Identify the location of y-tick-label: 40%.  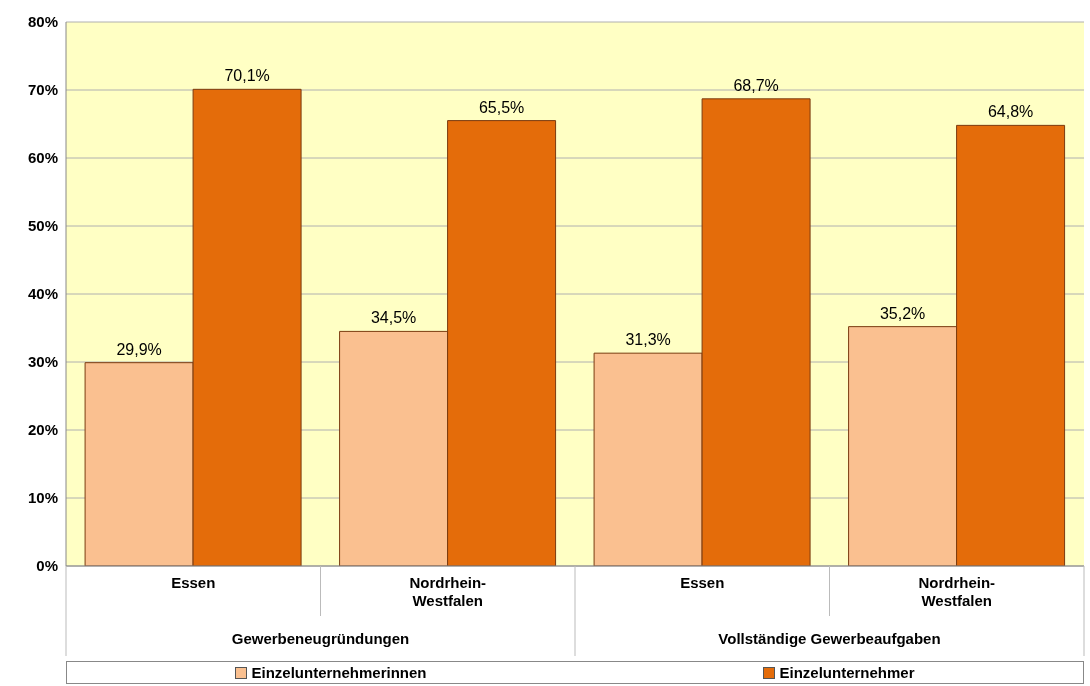
(42, 294).